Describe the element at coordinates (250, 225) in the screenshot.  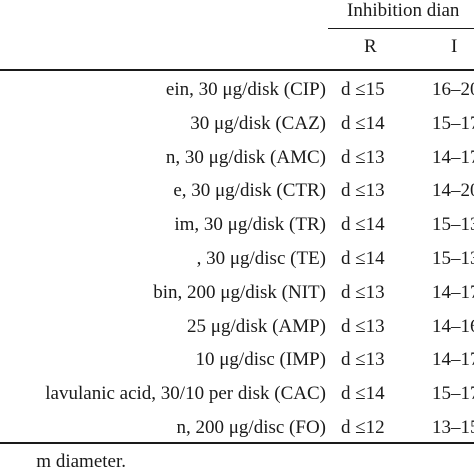
I see `agent-cell: im, 30 μg/disk (TR)` at that location.